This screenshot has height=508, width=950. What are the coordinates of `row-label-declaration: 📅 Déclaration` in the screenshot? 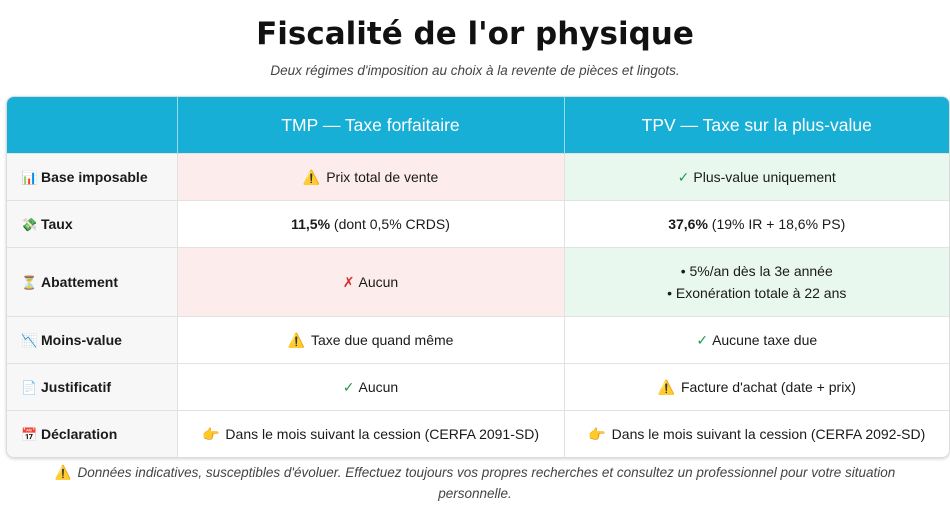 It's located at (92, 433).